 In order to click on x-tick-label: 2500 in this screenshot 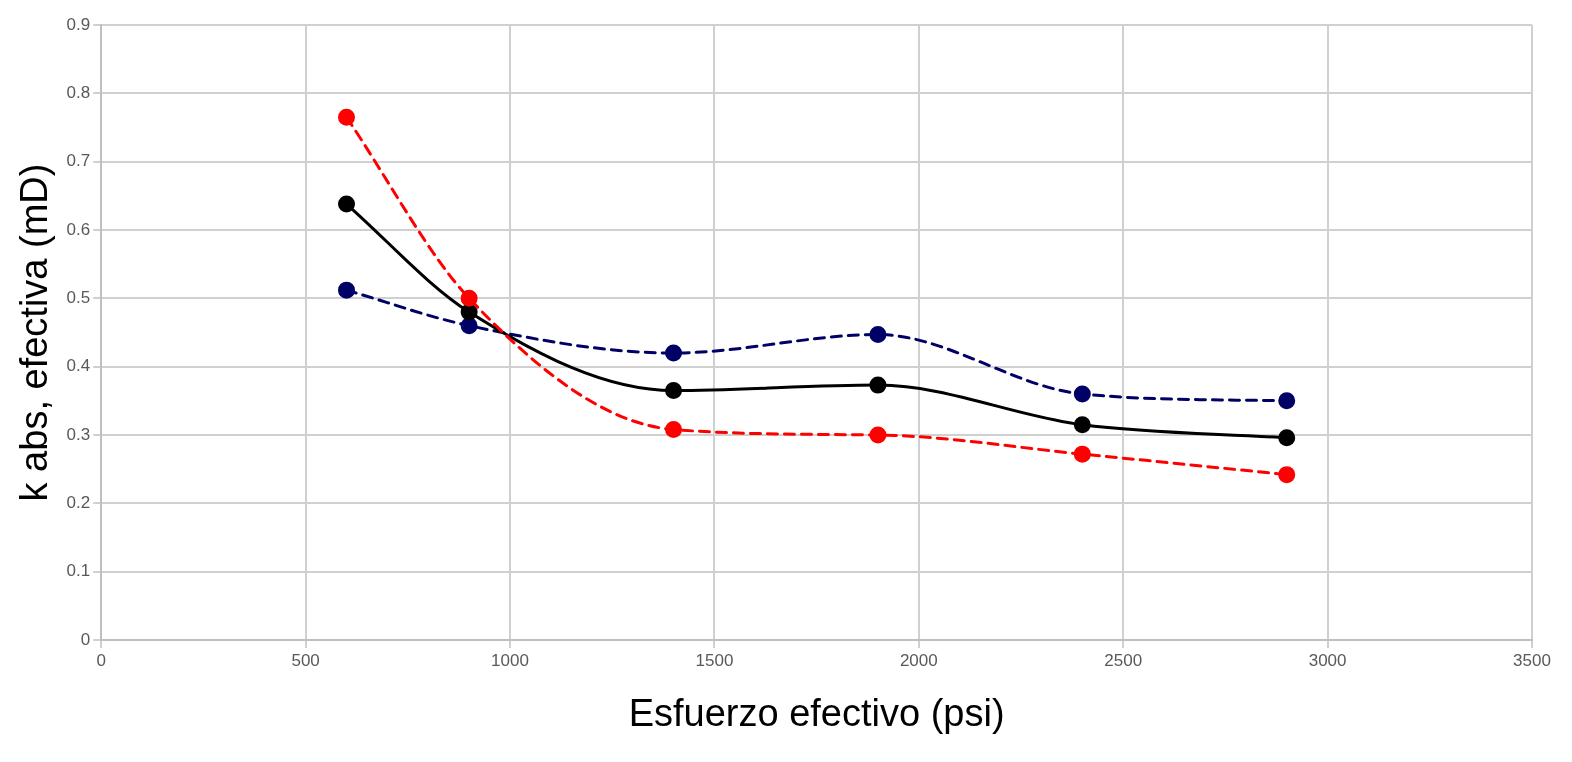, I will do `click(1123, 660)`.